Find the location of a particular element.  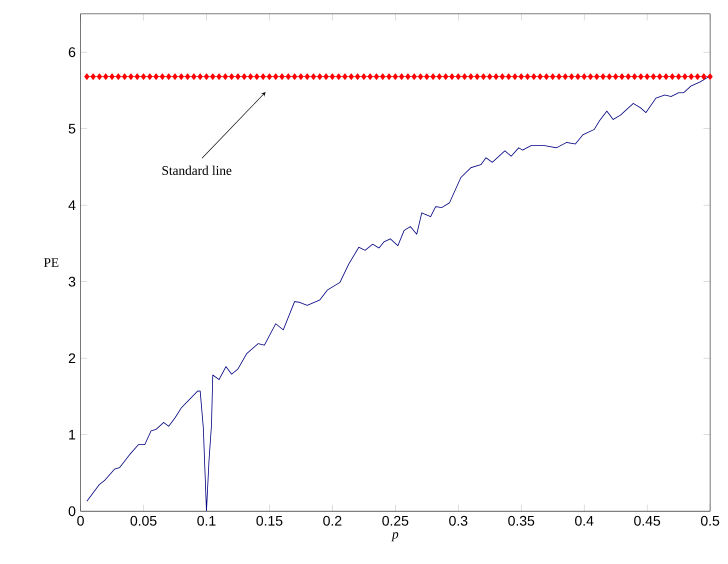

x-tick-label: 0.15 is located at coordinates (269, 521).